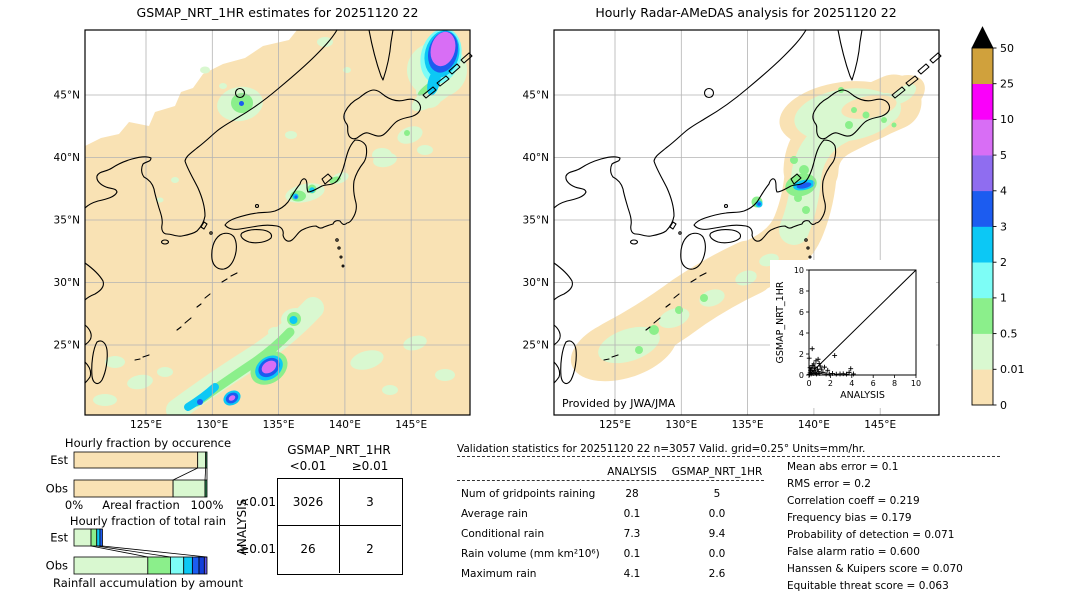 Image resolution: width=1080 pixels, height=612 pixels. What do you see at coordinates (717, 574) in the screenshot?
I see `stats-value-gsmap: 2.6` at bounding box center [717, 574].